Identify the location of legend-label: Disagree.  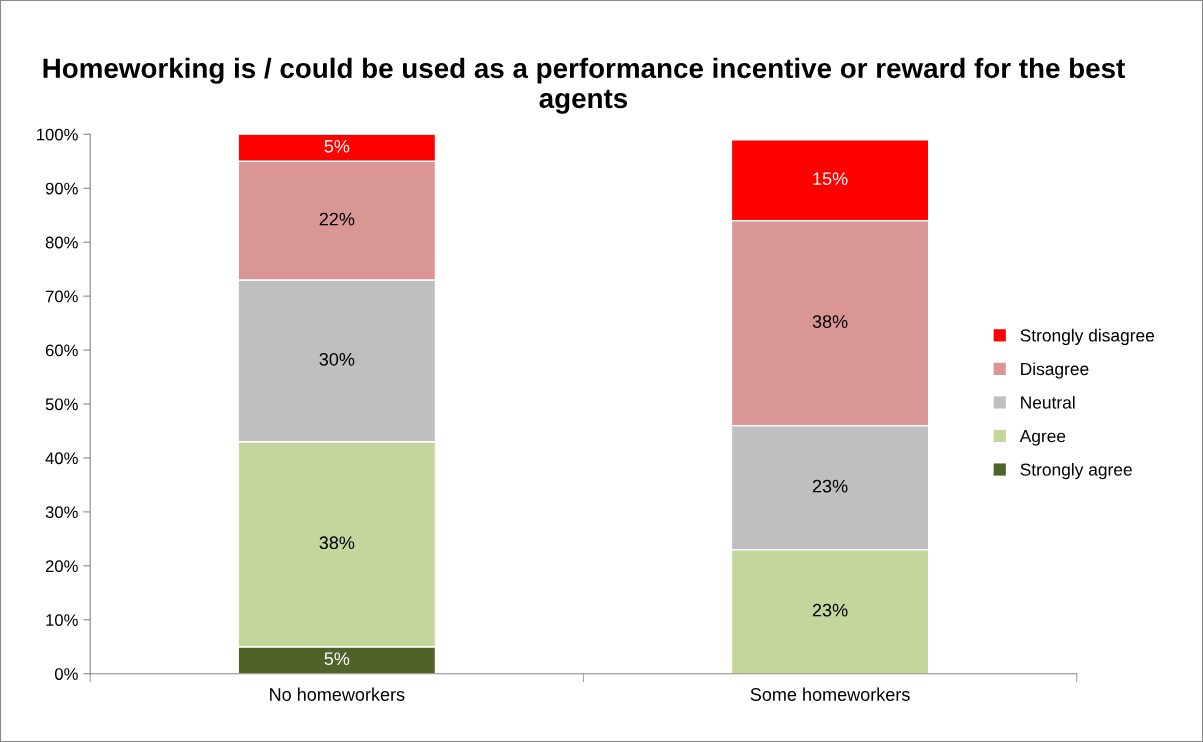
(1055, 370).